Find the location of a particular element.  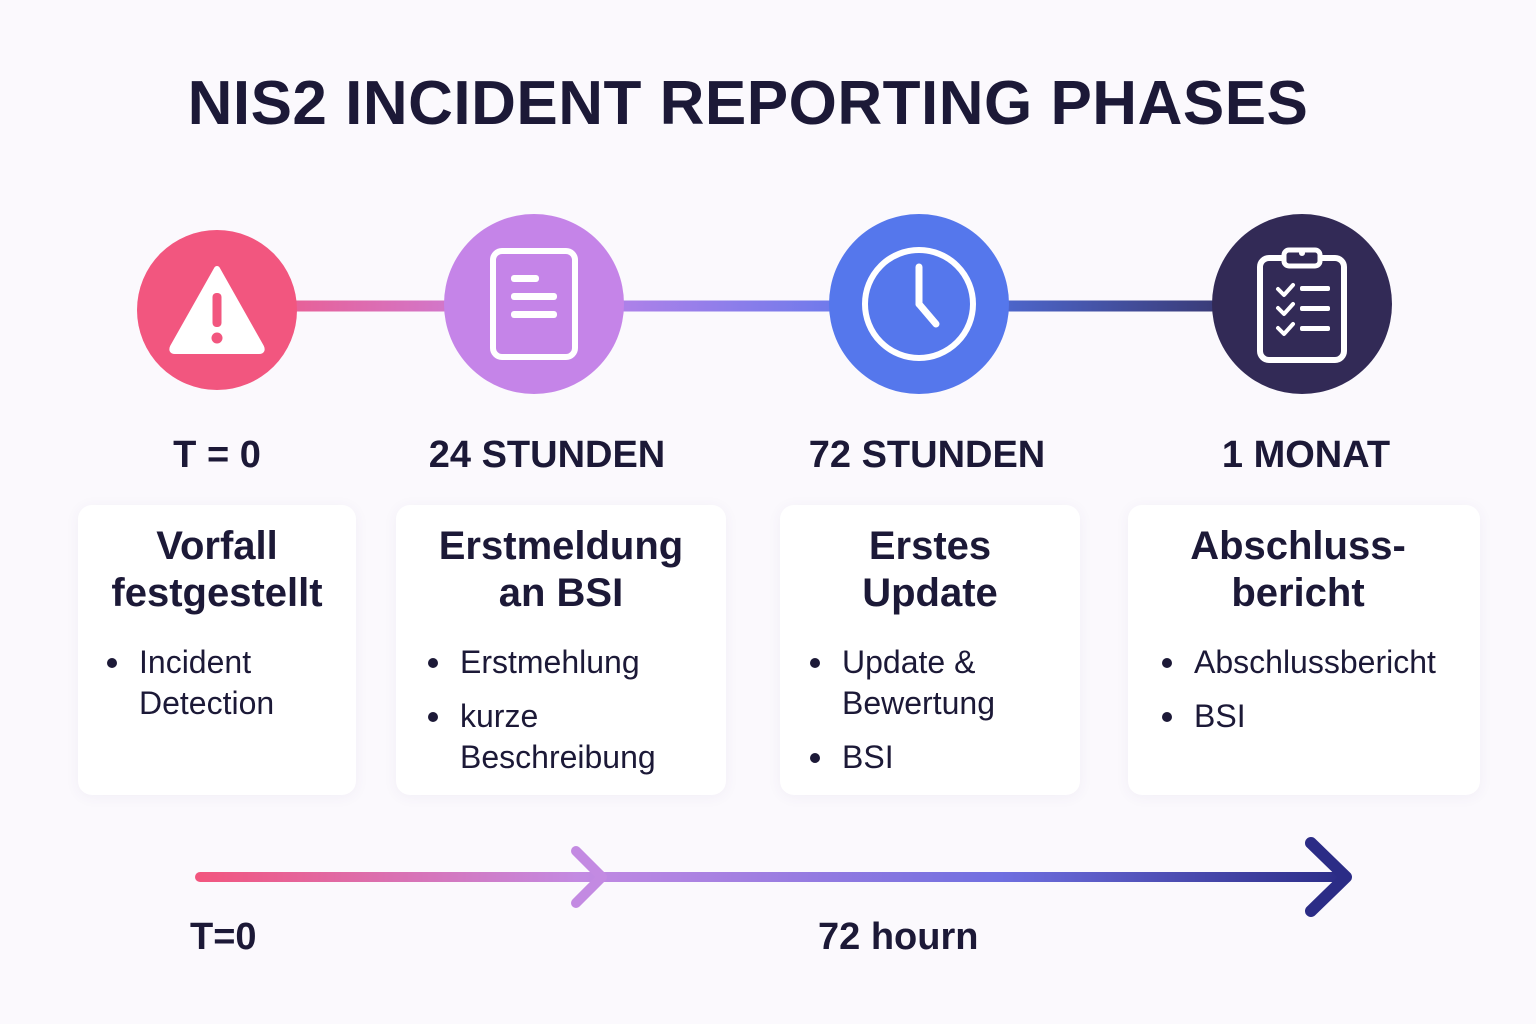

warning-triangle-icon is located at coordinates (217, 310).